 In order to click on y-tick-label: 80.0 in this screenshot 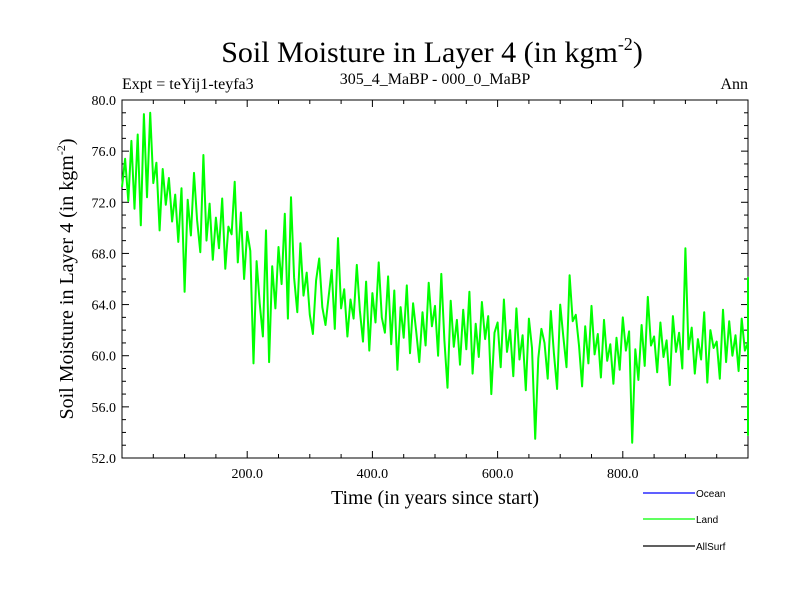, I will do `click(104, 101)`.